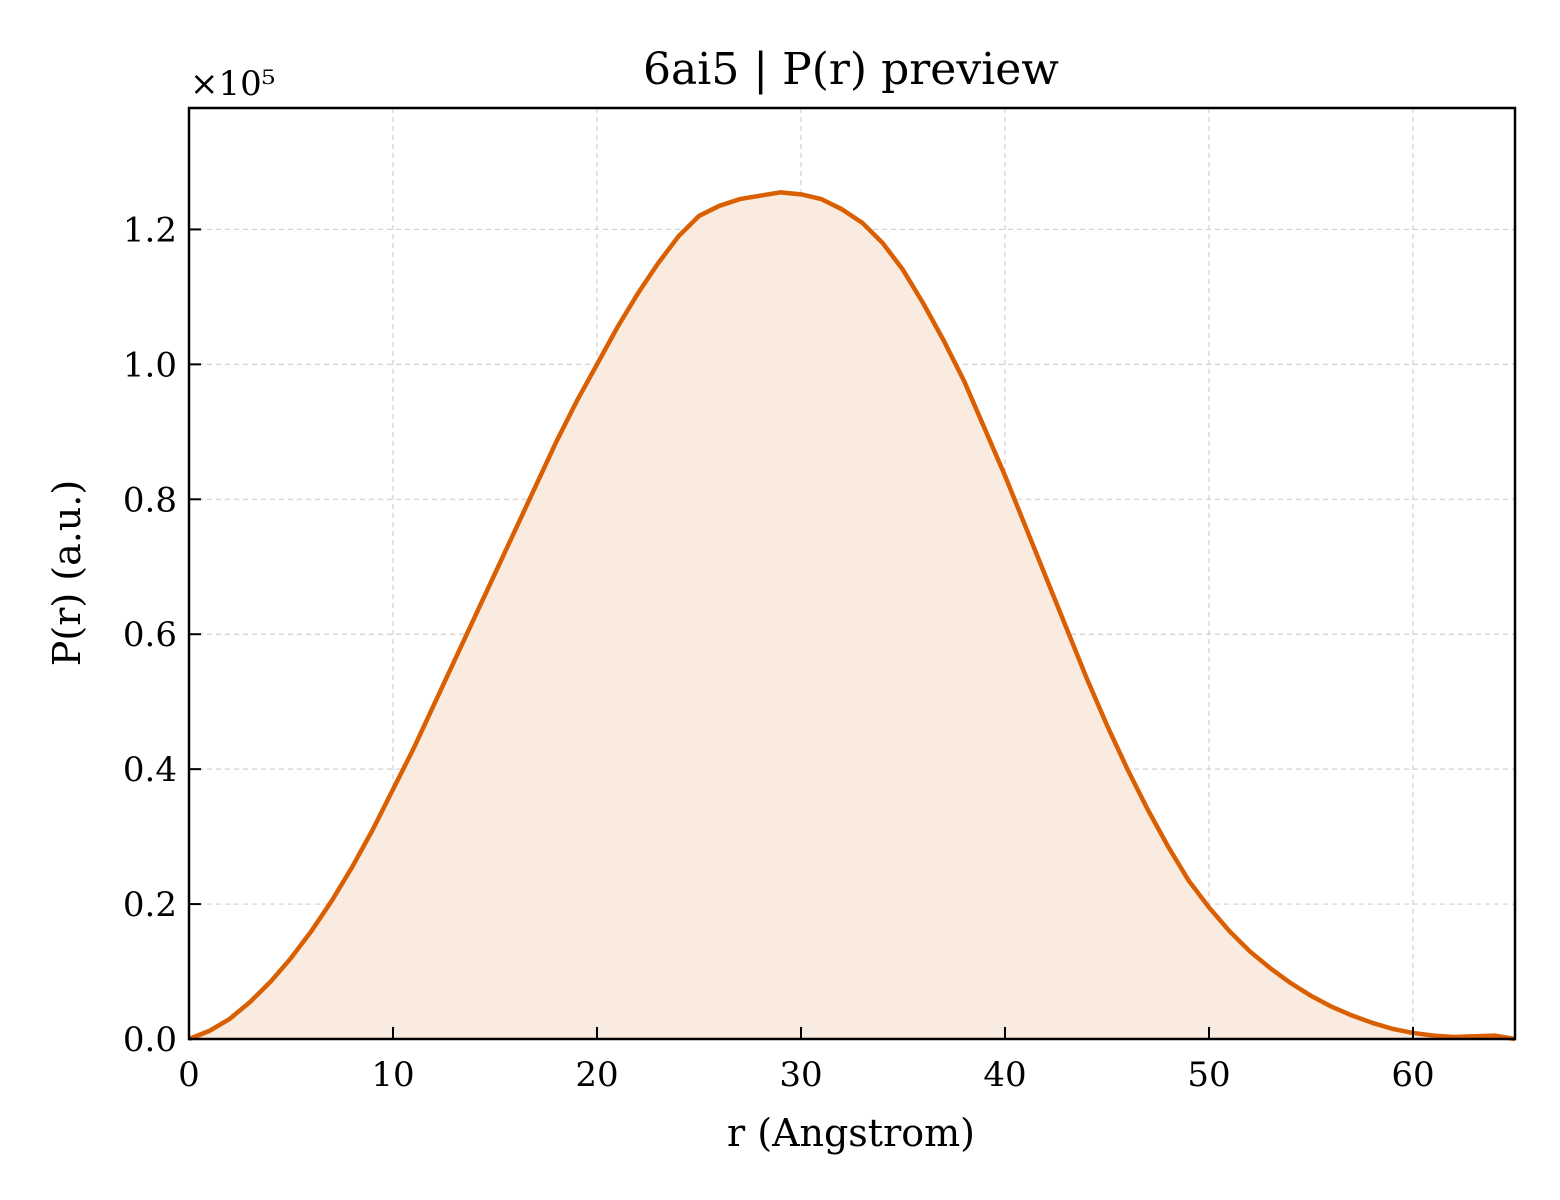 This screenshot has width=1560, height=1200. What do you see at coordinates (150, 770) in the screenshot?
I see `y-tick-label: 0.4` at bounding box center [150, 770].